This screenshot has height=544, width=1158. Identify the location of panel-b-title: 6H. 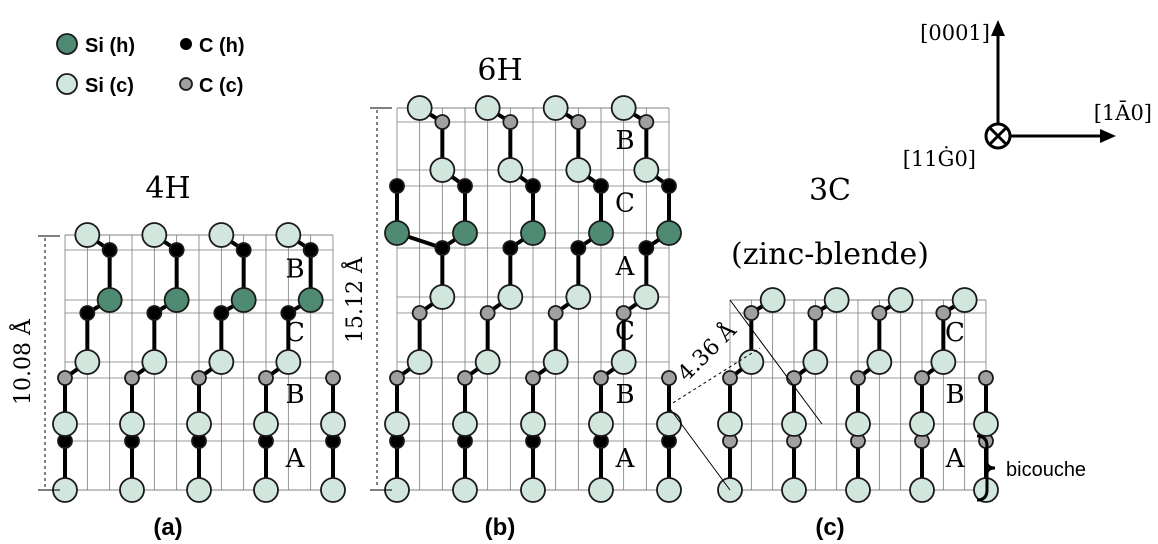
(499, 70).